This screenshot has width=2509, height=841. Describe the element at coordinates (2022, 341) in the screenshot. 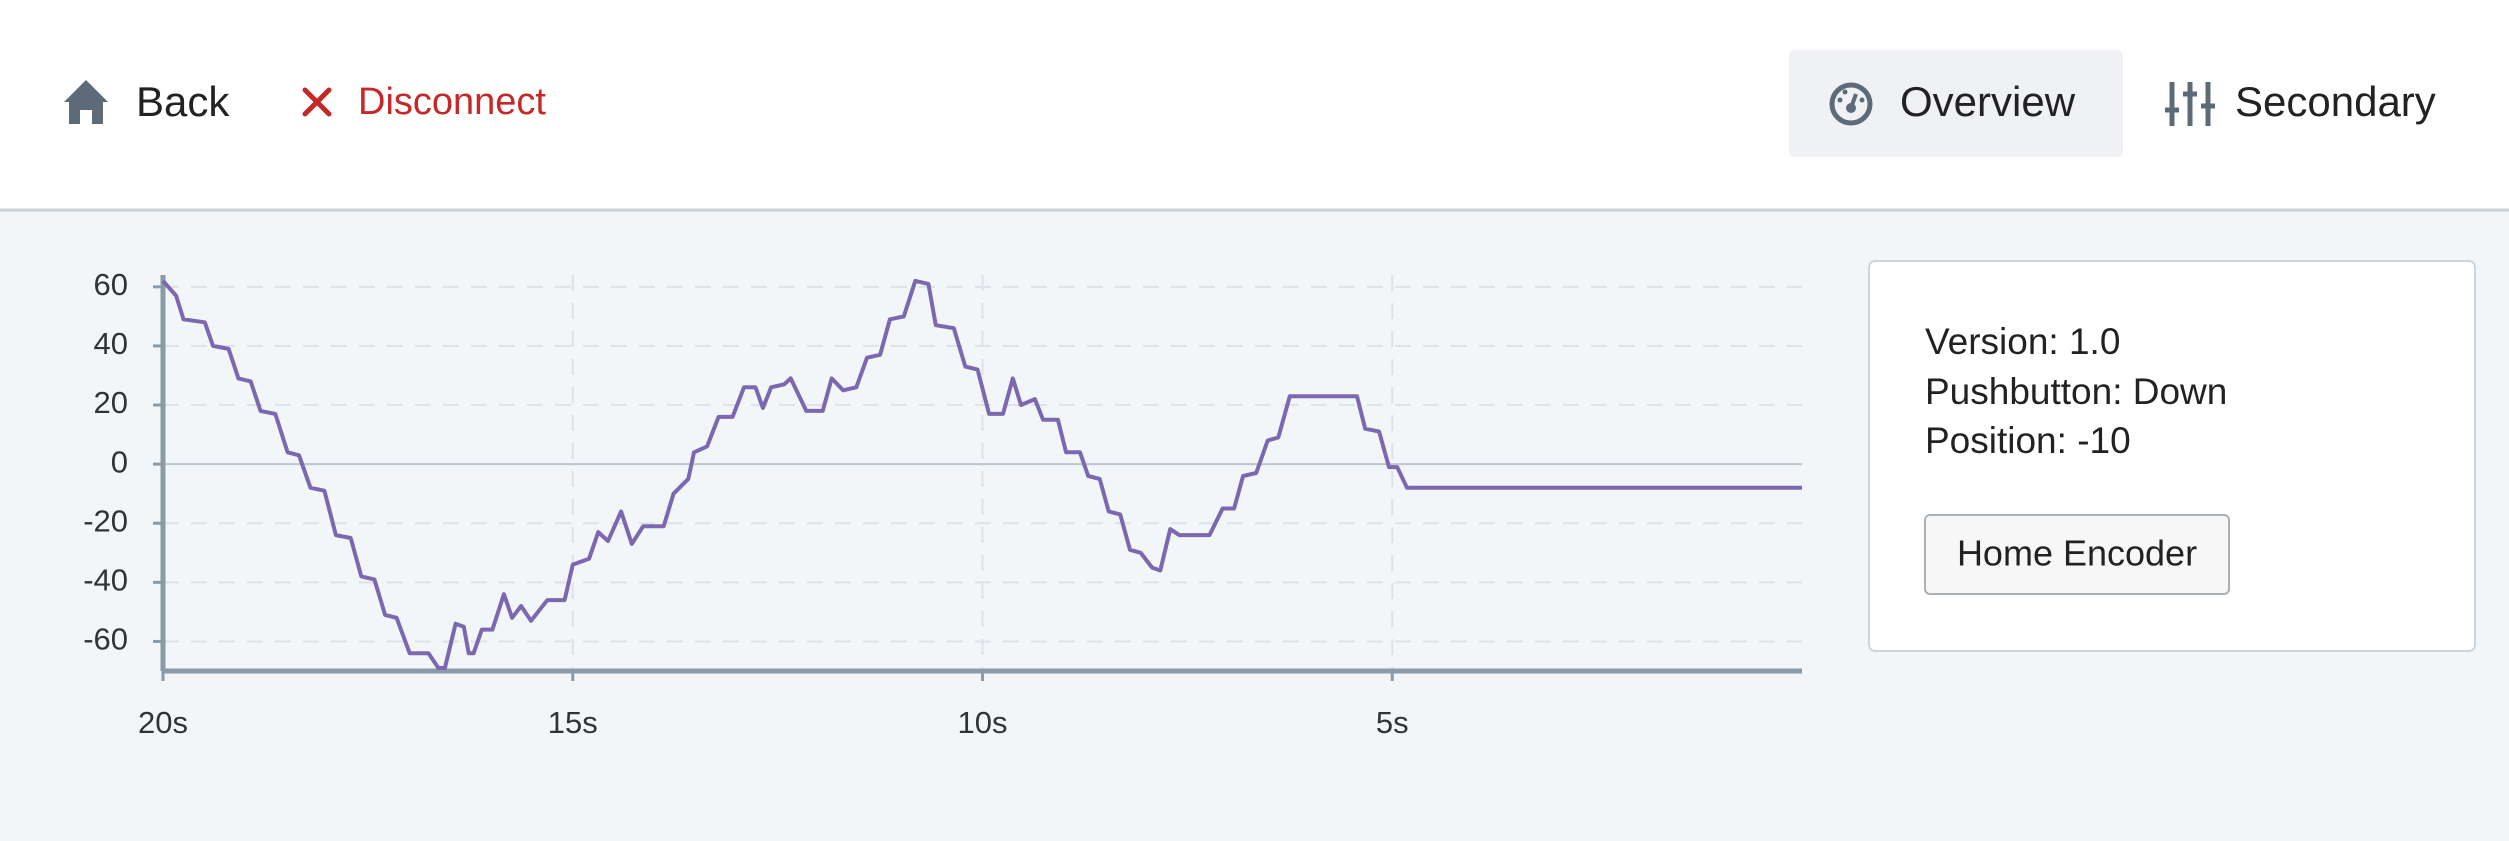

I see `info-line: Version: 1.0` at that location.